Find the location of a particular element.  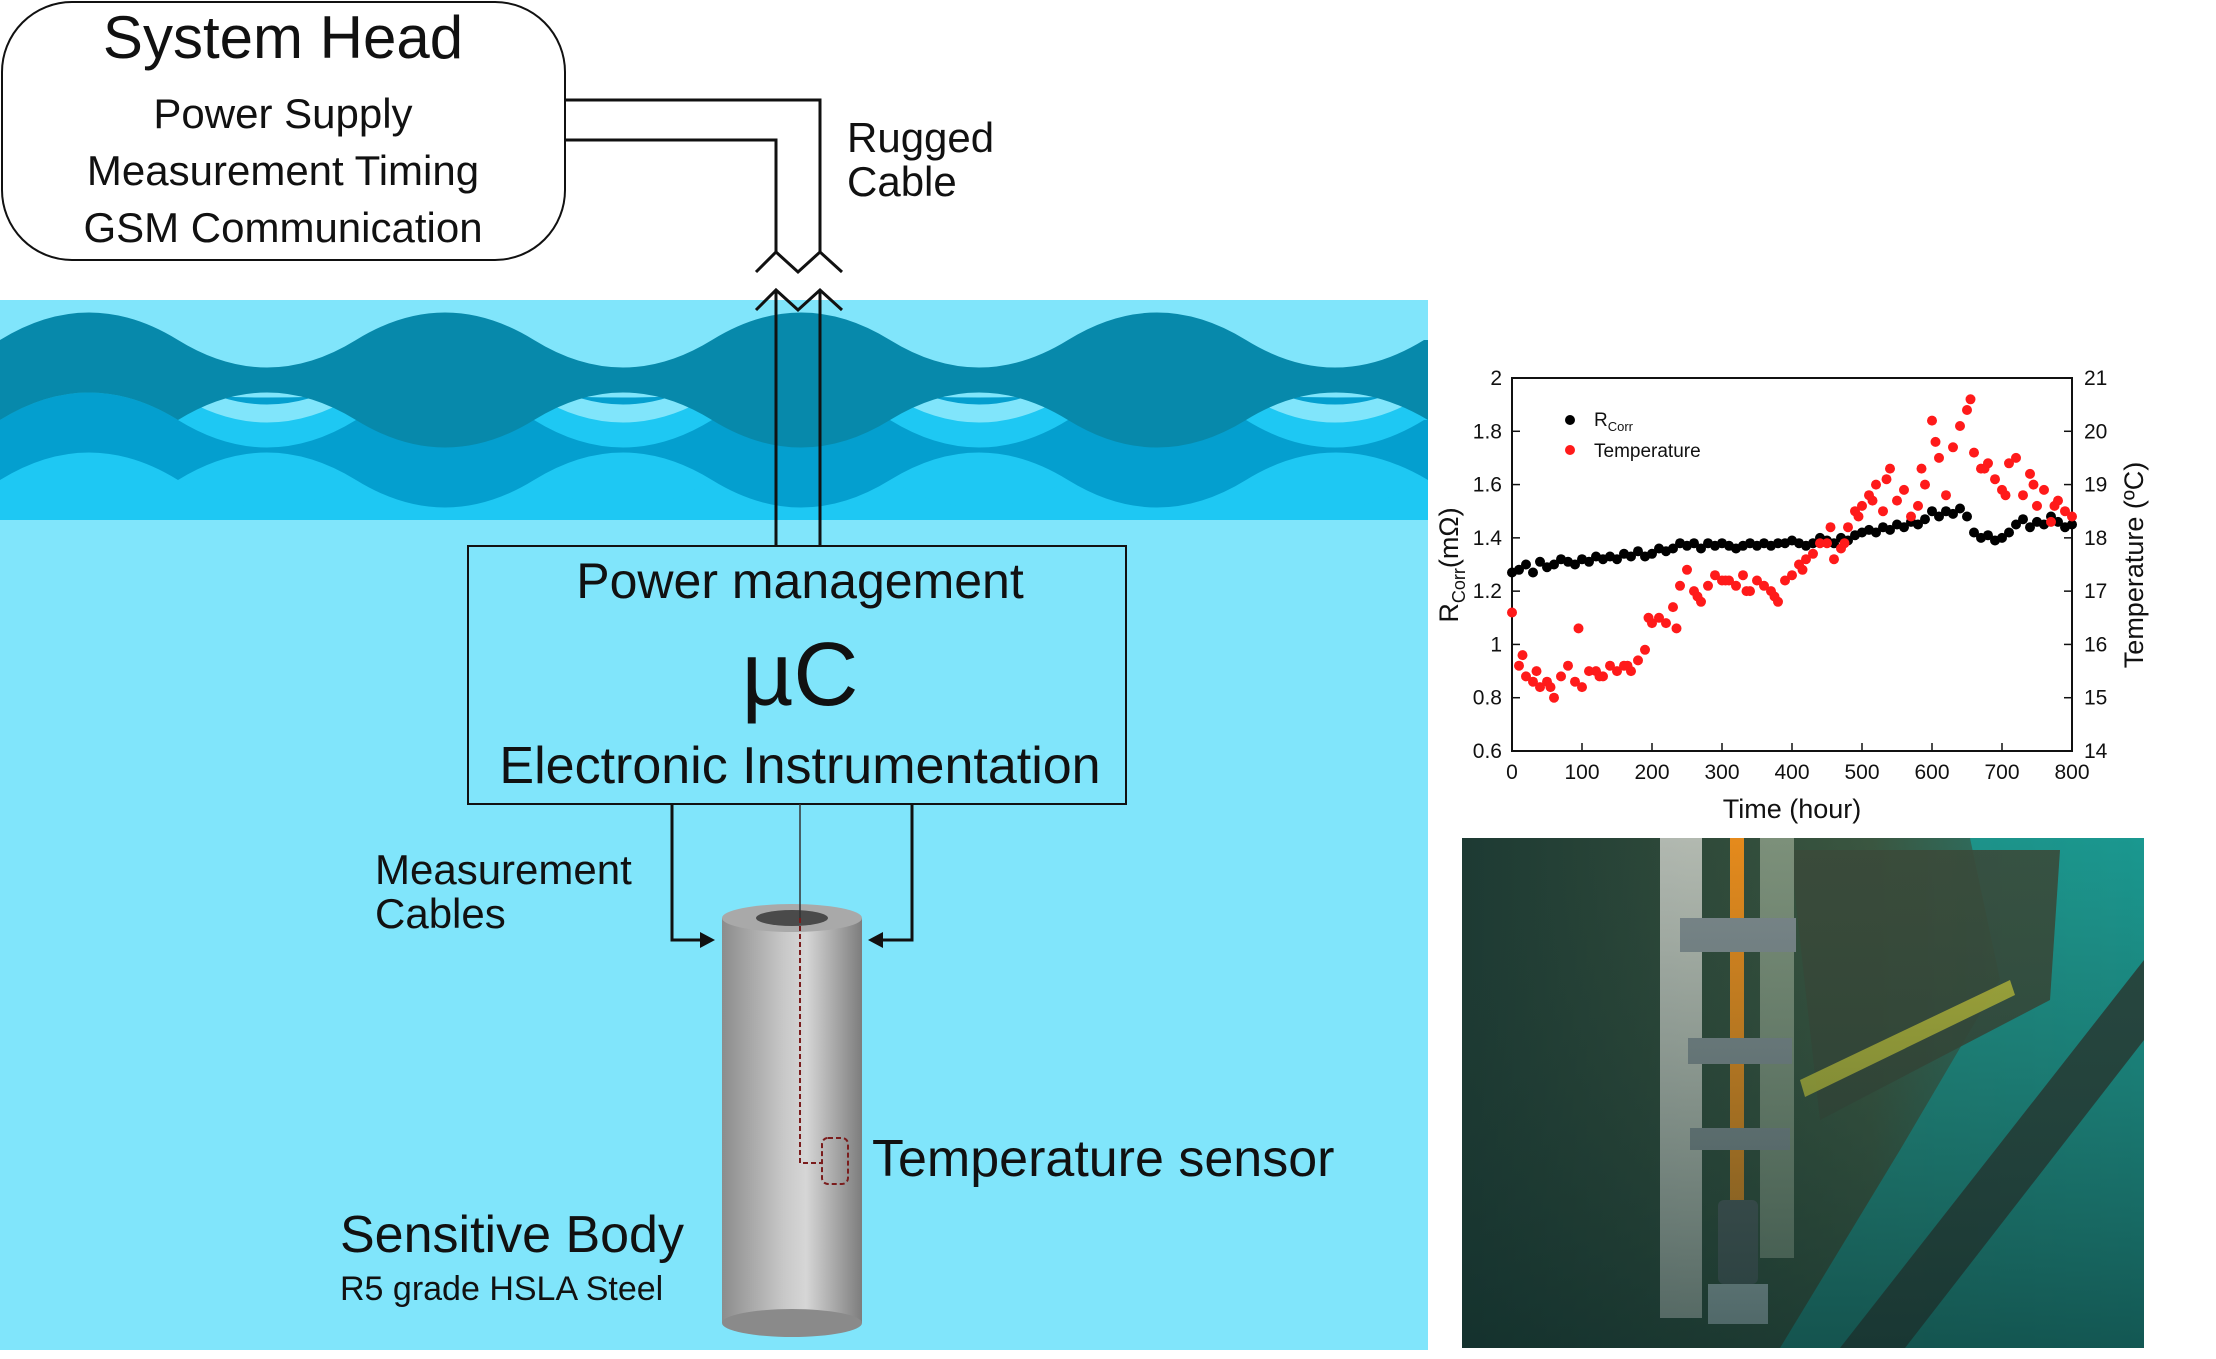

measurement-label-line-1: Measurement is located at coordinates (503, 869).